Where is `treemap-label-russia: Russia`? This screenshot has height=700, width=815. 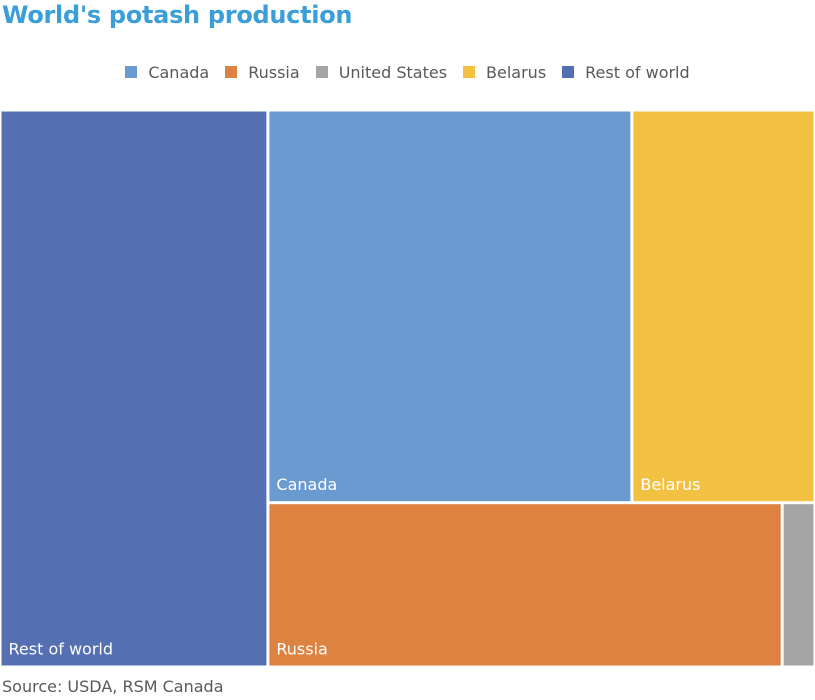
treemap-label-russia: Russia is located at coordinates (301, 649).